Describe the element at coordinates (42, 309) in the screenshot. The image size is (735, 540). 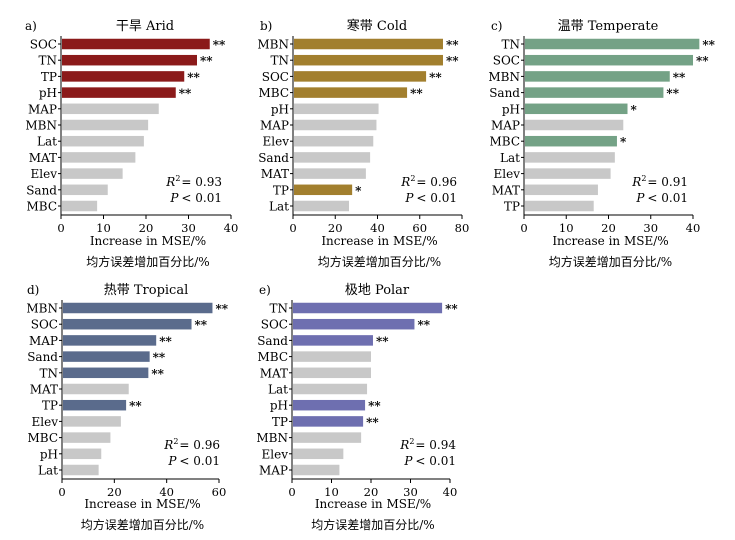
I see `category-label: MBN` at that location.